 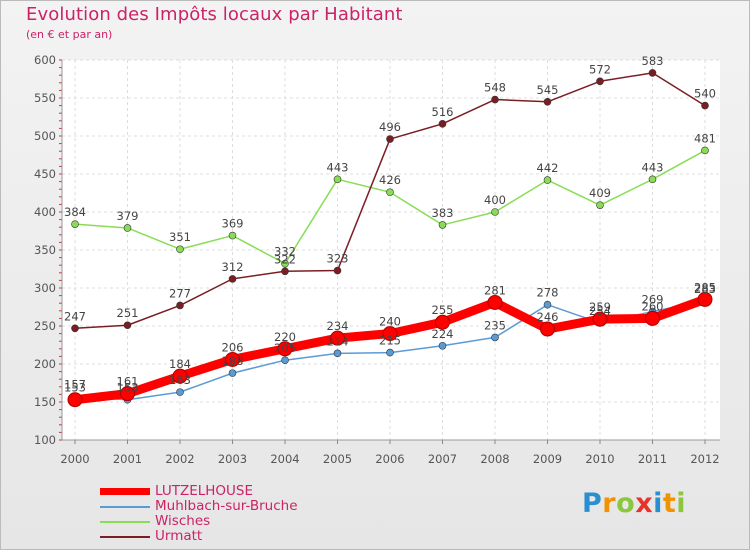 What do you see at coordinates (45, 364) in the screenshot?
I see `y-tick-label-200: 200` at bounding box center [45, 364].